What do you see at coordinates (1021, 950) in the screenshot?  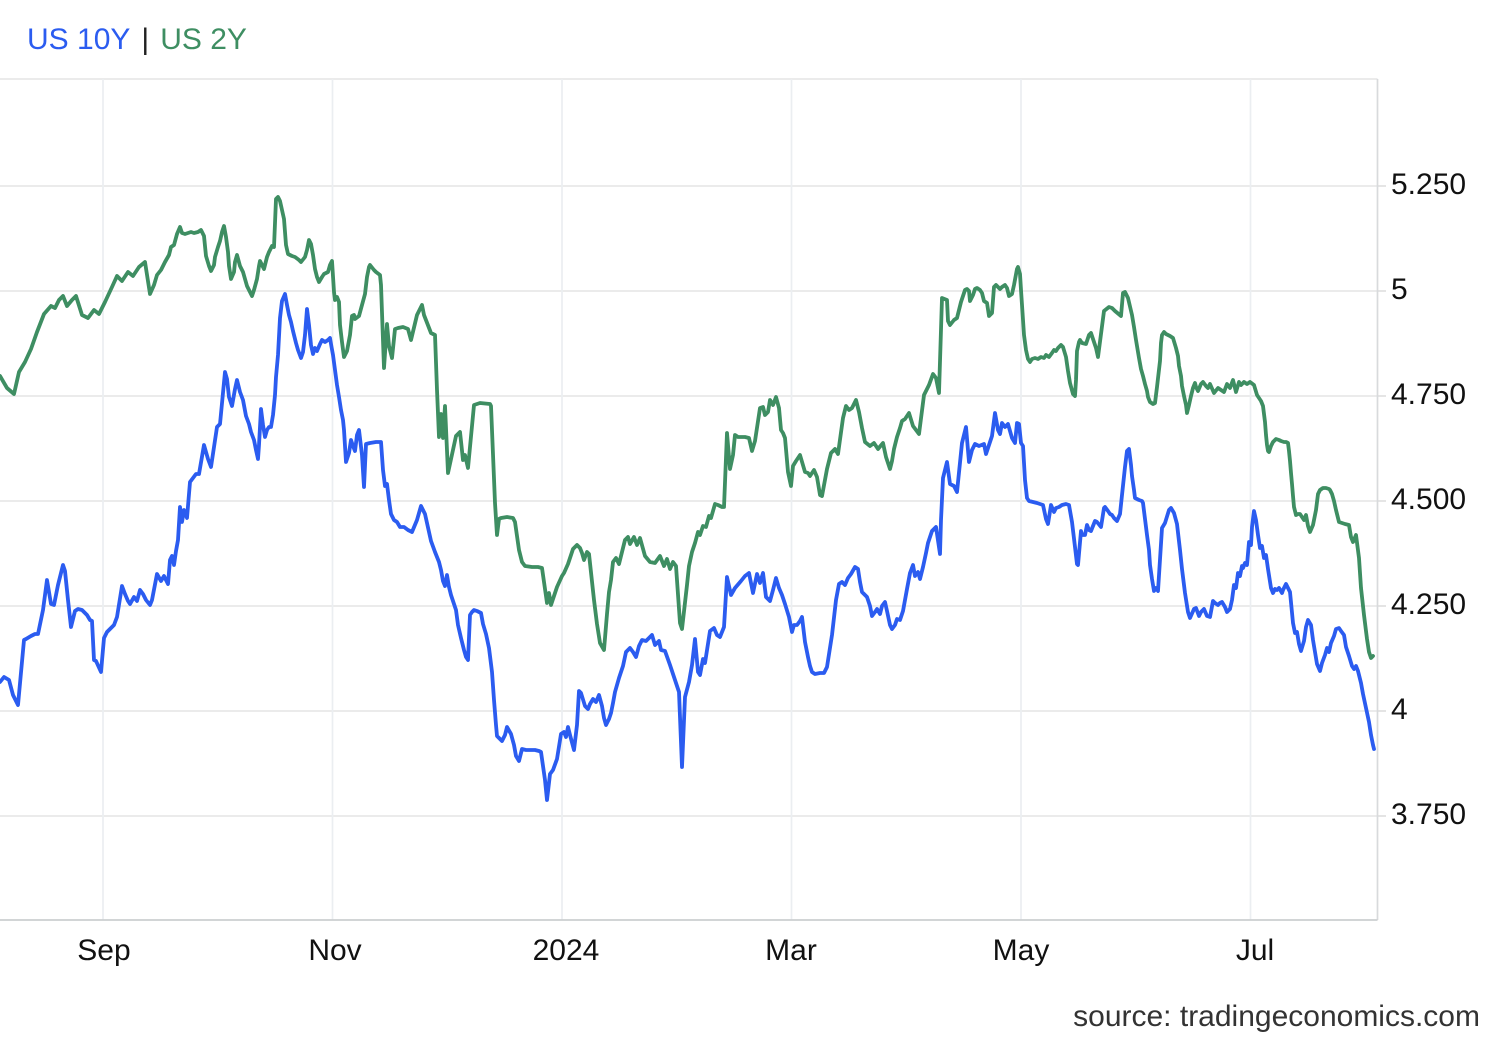 I see `svg-text: May` at bounding box center [1021, 950].